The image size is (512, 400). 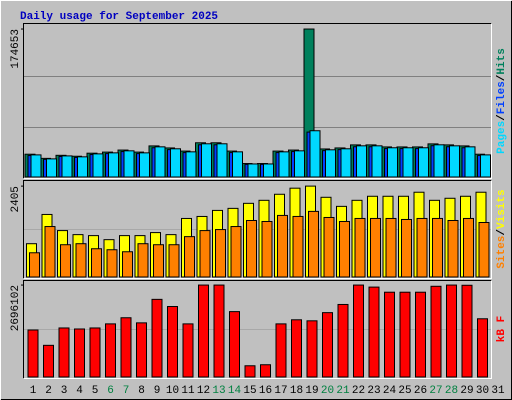 What do you see at coordinates (296, 391) in the screenshot?
I see `x-tick-label: 18` at bounding box center [296, 391].